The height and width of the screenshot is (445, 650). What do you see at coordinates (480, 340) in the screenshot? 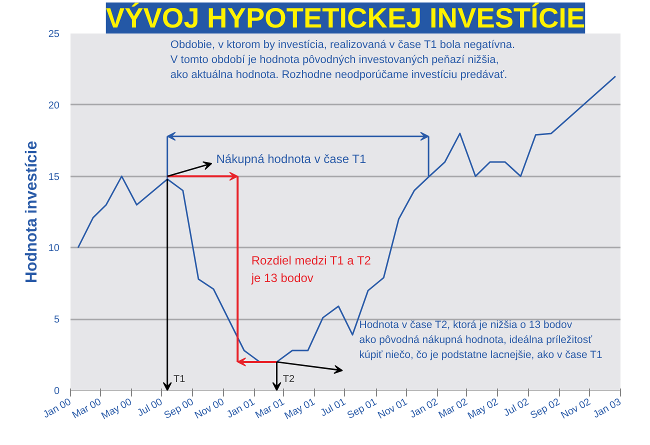
I see `annotation: Hodnota v čase T2, ktorá je nižšia o 13 bodov ako pôvodná nákupná hodnota, ideálna príležitosť kúpiť niečo, čo je podstatne lacnejšie, ako v čase T1` at bounding box center [480, 340].